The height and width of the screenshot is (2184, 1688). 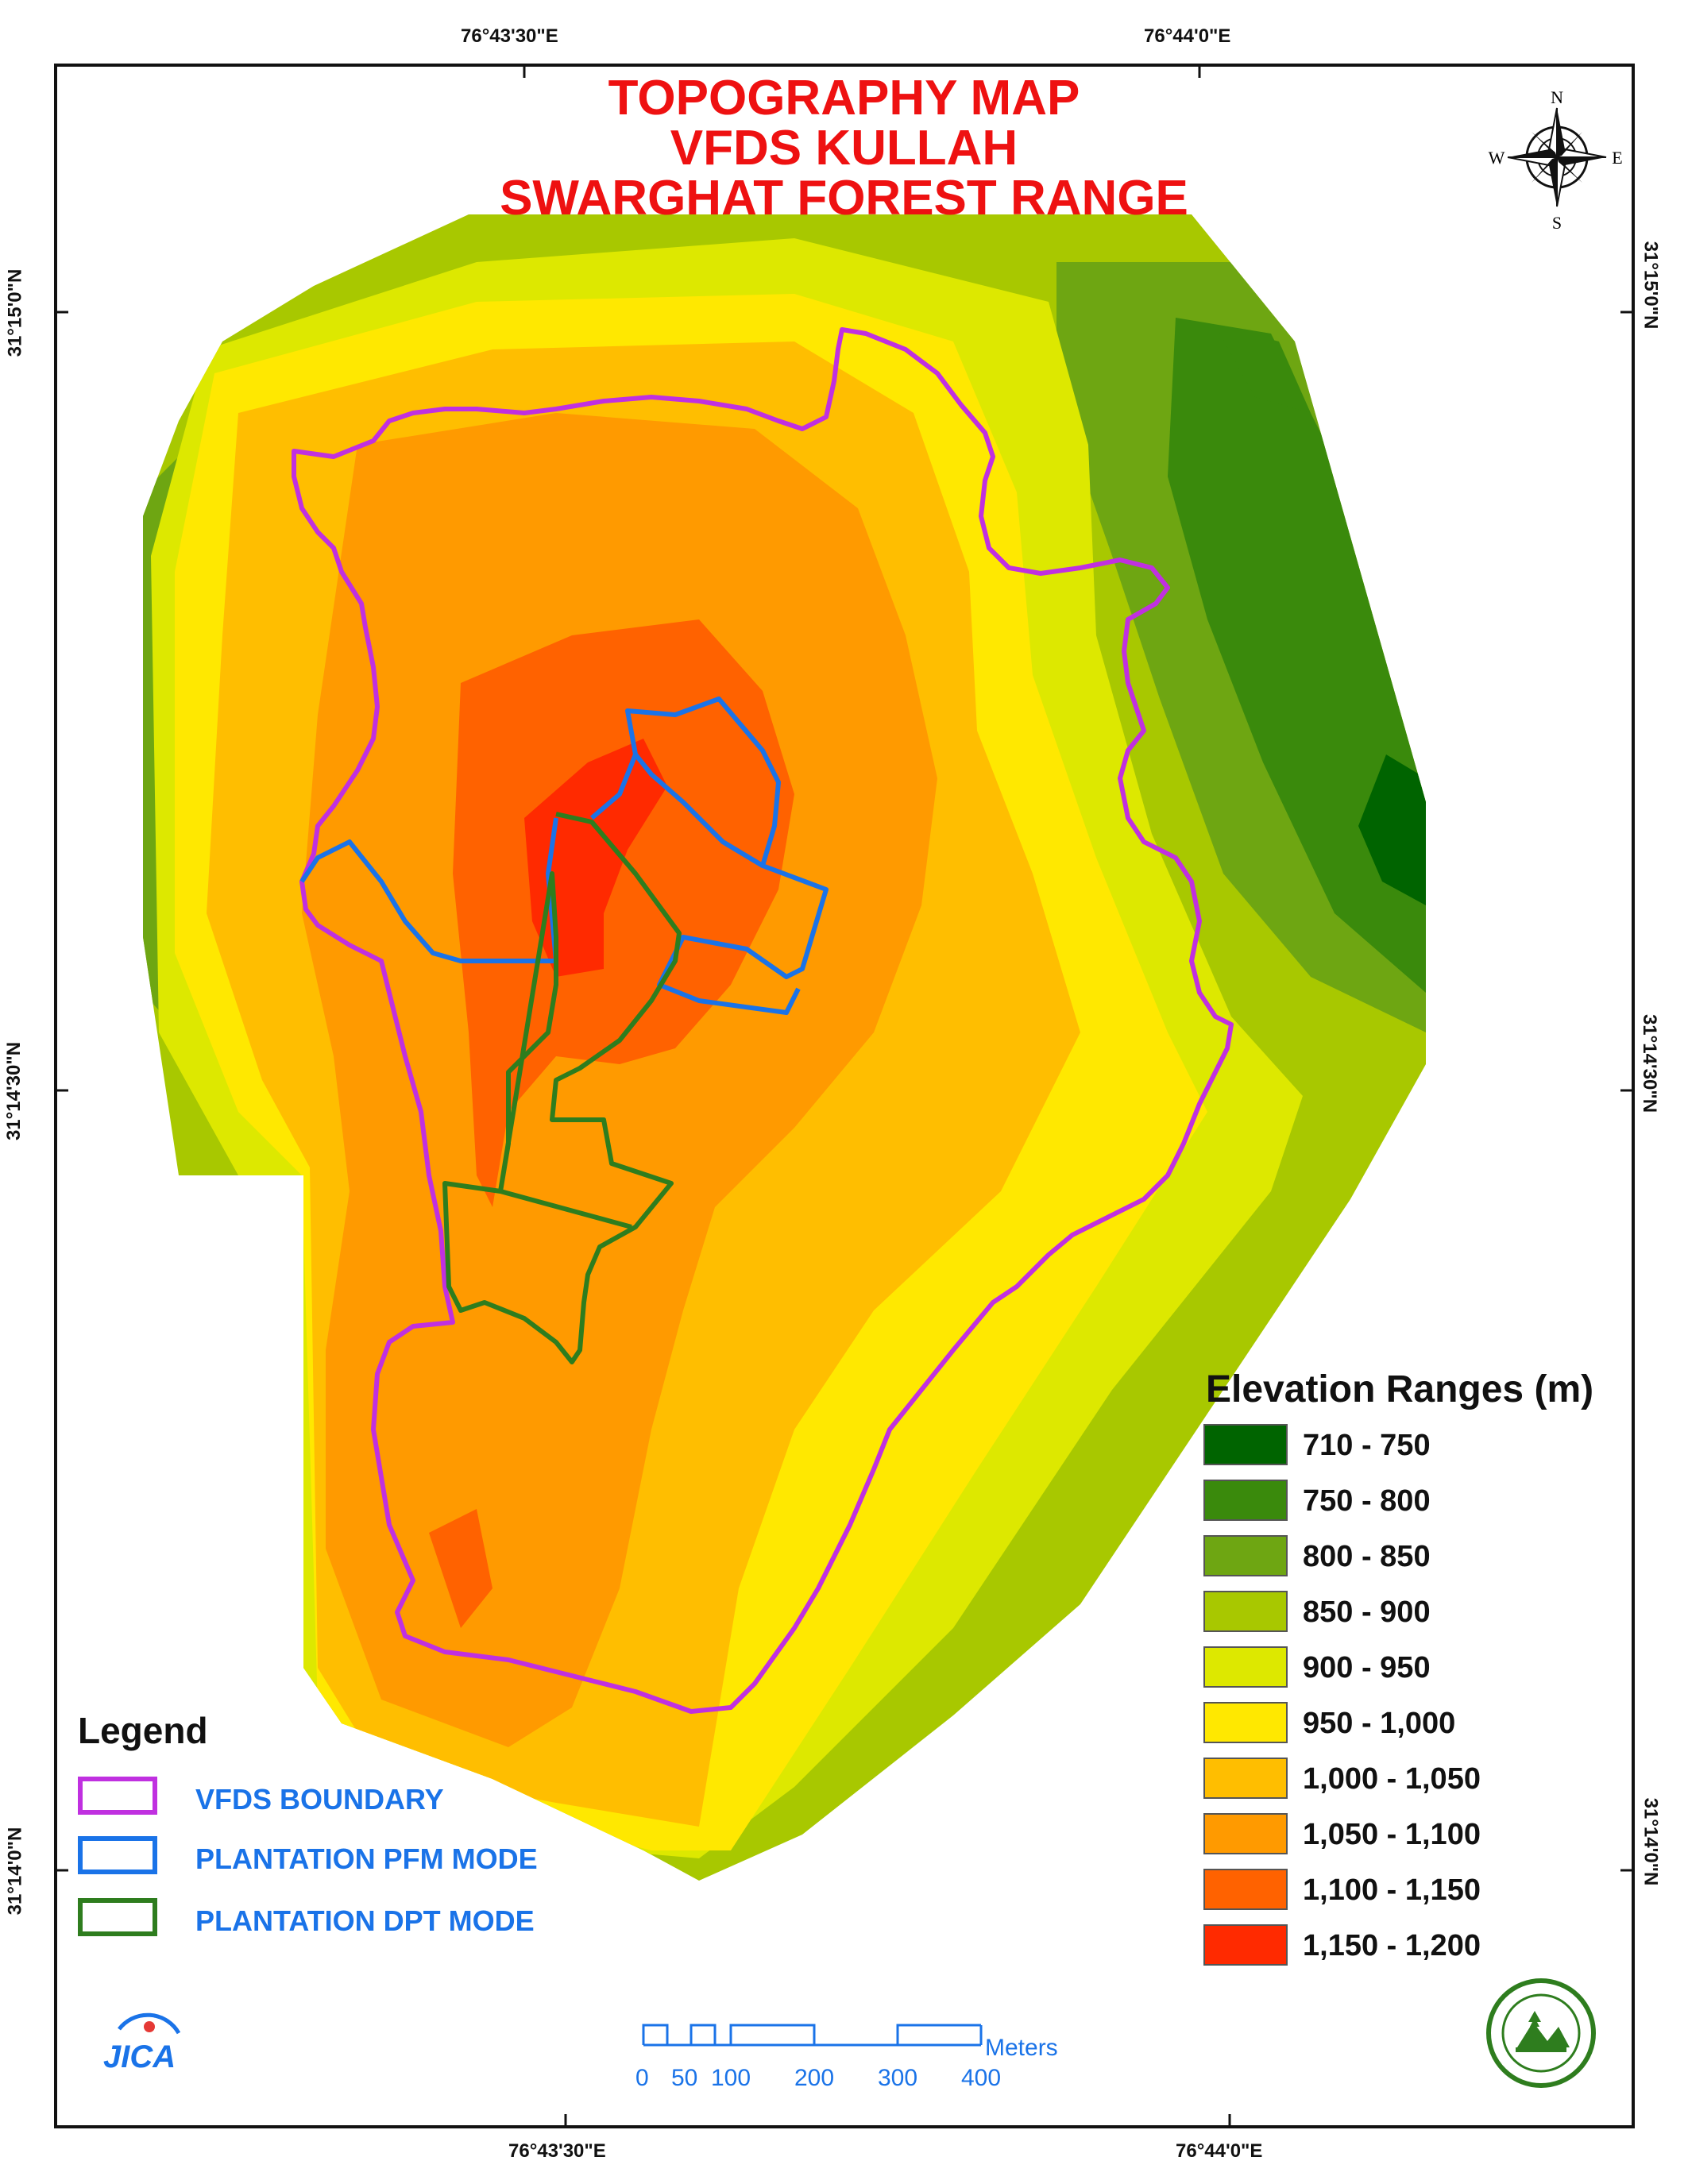 I want to click on plantation-dpt-swatch, so click(x=118, y=1917).